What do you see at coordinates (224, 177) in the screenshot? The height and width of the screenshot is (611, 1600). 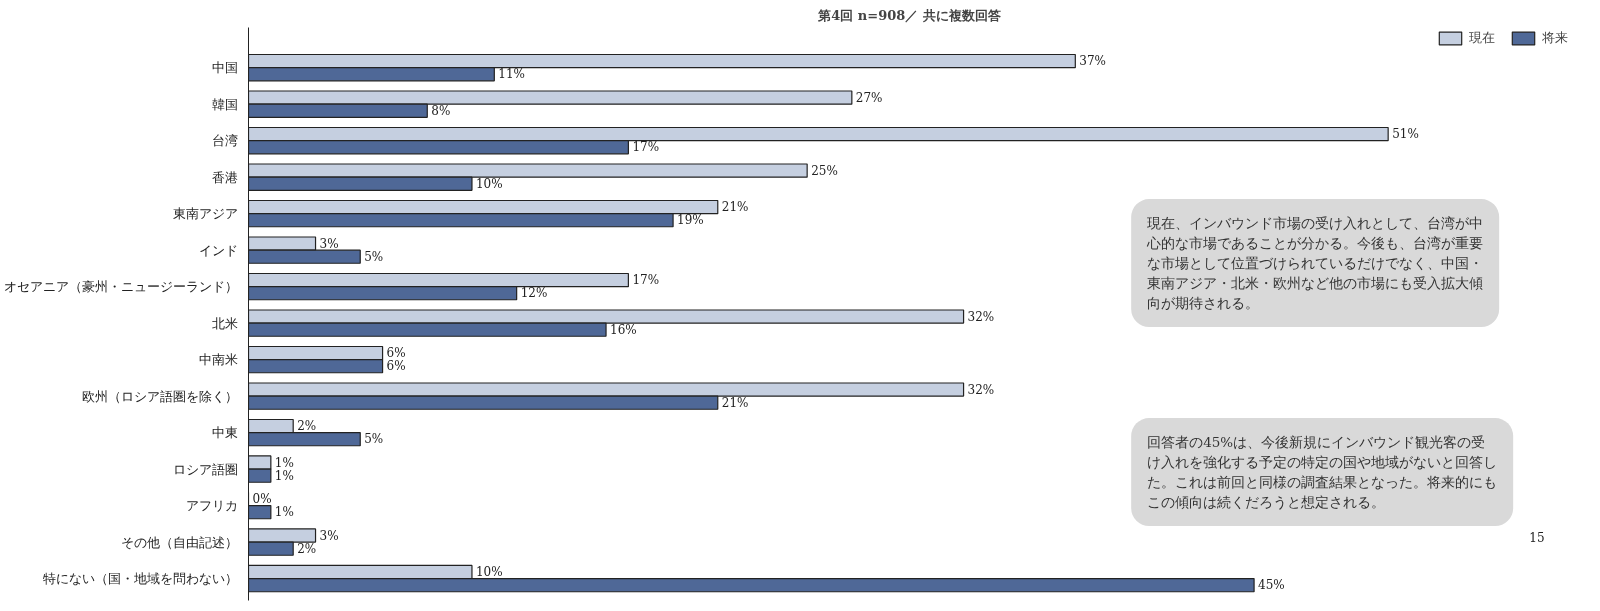 I see `y-tick-label: 香港` at bounding box center [224, 177].